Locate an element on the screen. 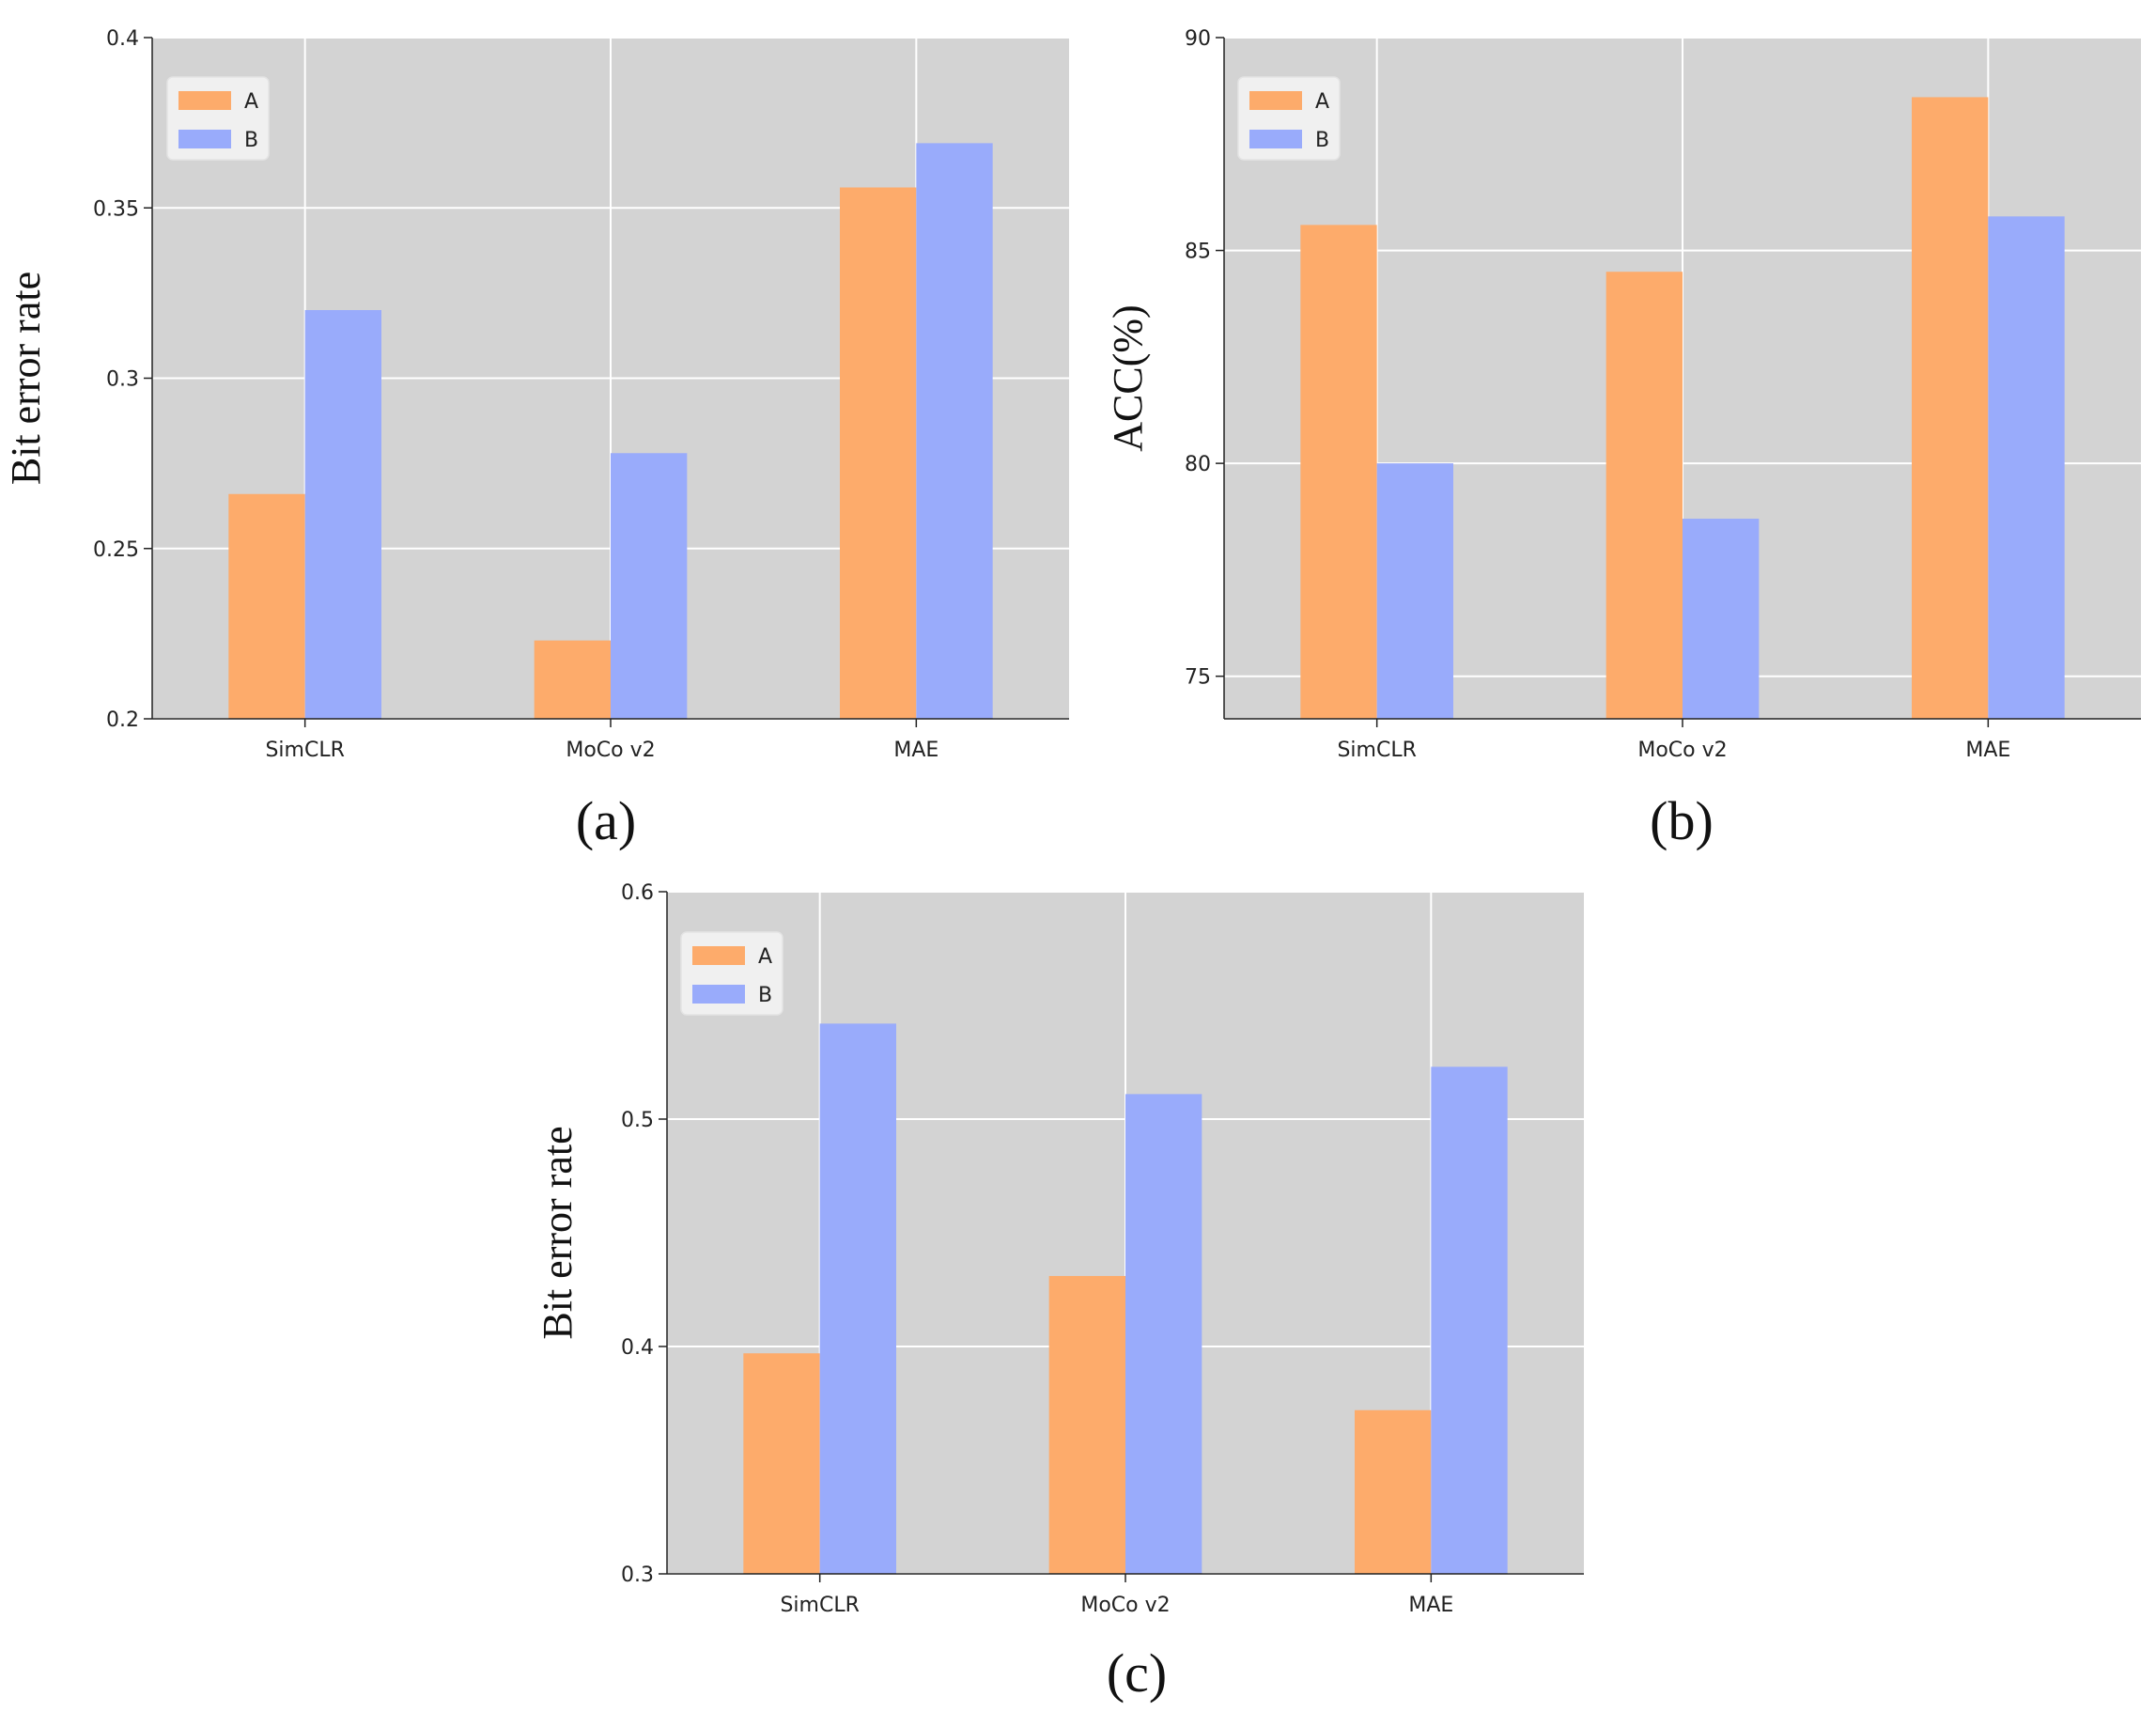 Image resolution: width=2156 pixels, height=1712 pixels. y-tick-label: 80 is located at coordinates (1198, 464).